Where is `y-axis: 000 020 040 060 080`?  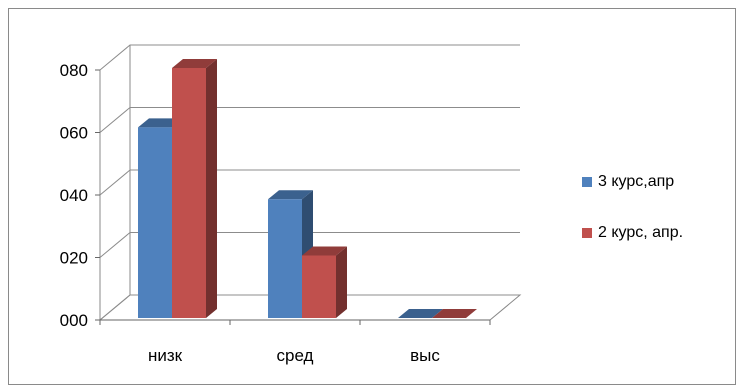 y-axis: 000 020 040 060 080 is located at coordinates (80, 195).